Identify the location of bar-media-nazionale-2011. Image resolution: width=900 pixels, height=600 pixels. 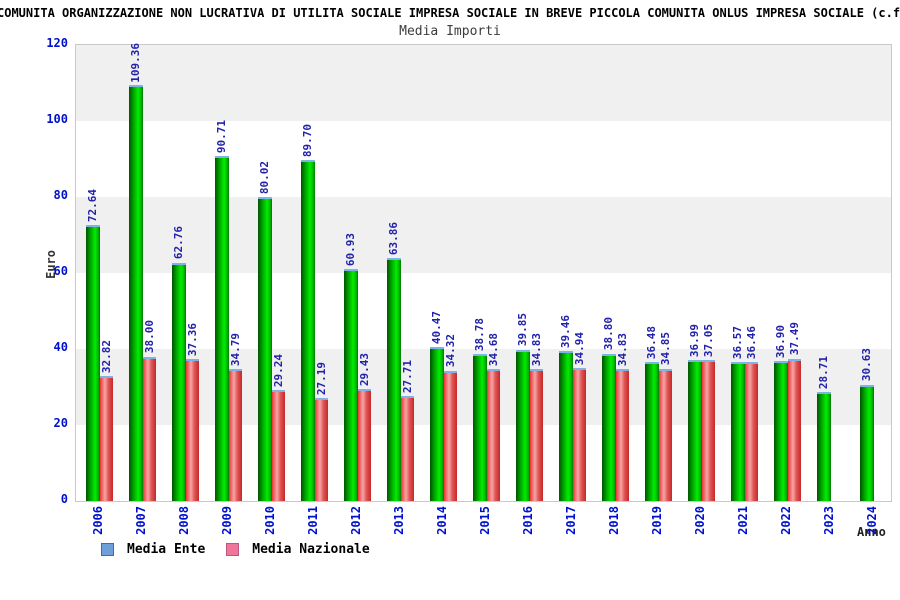
(321, 449).